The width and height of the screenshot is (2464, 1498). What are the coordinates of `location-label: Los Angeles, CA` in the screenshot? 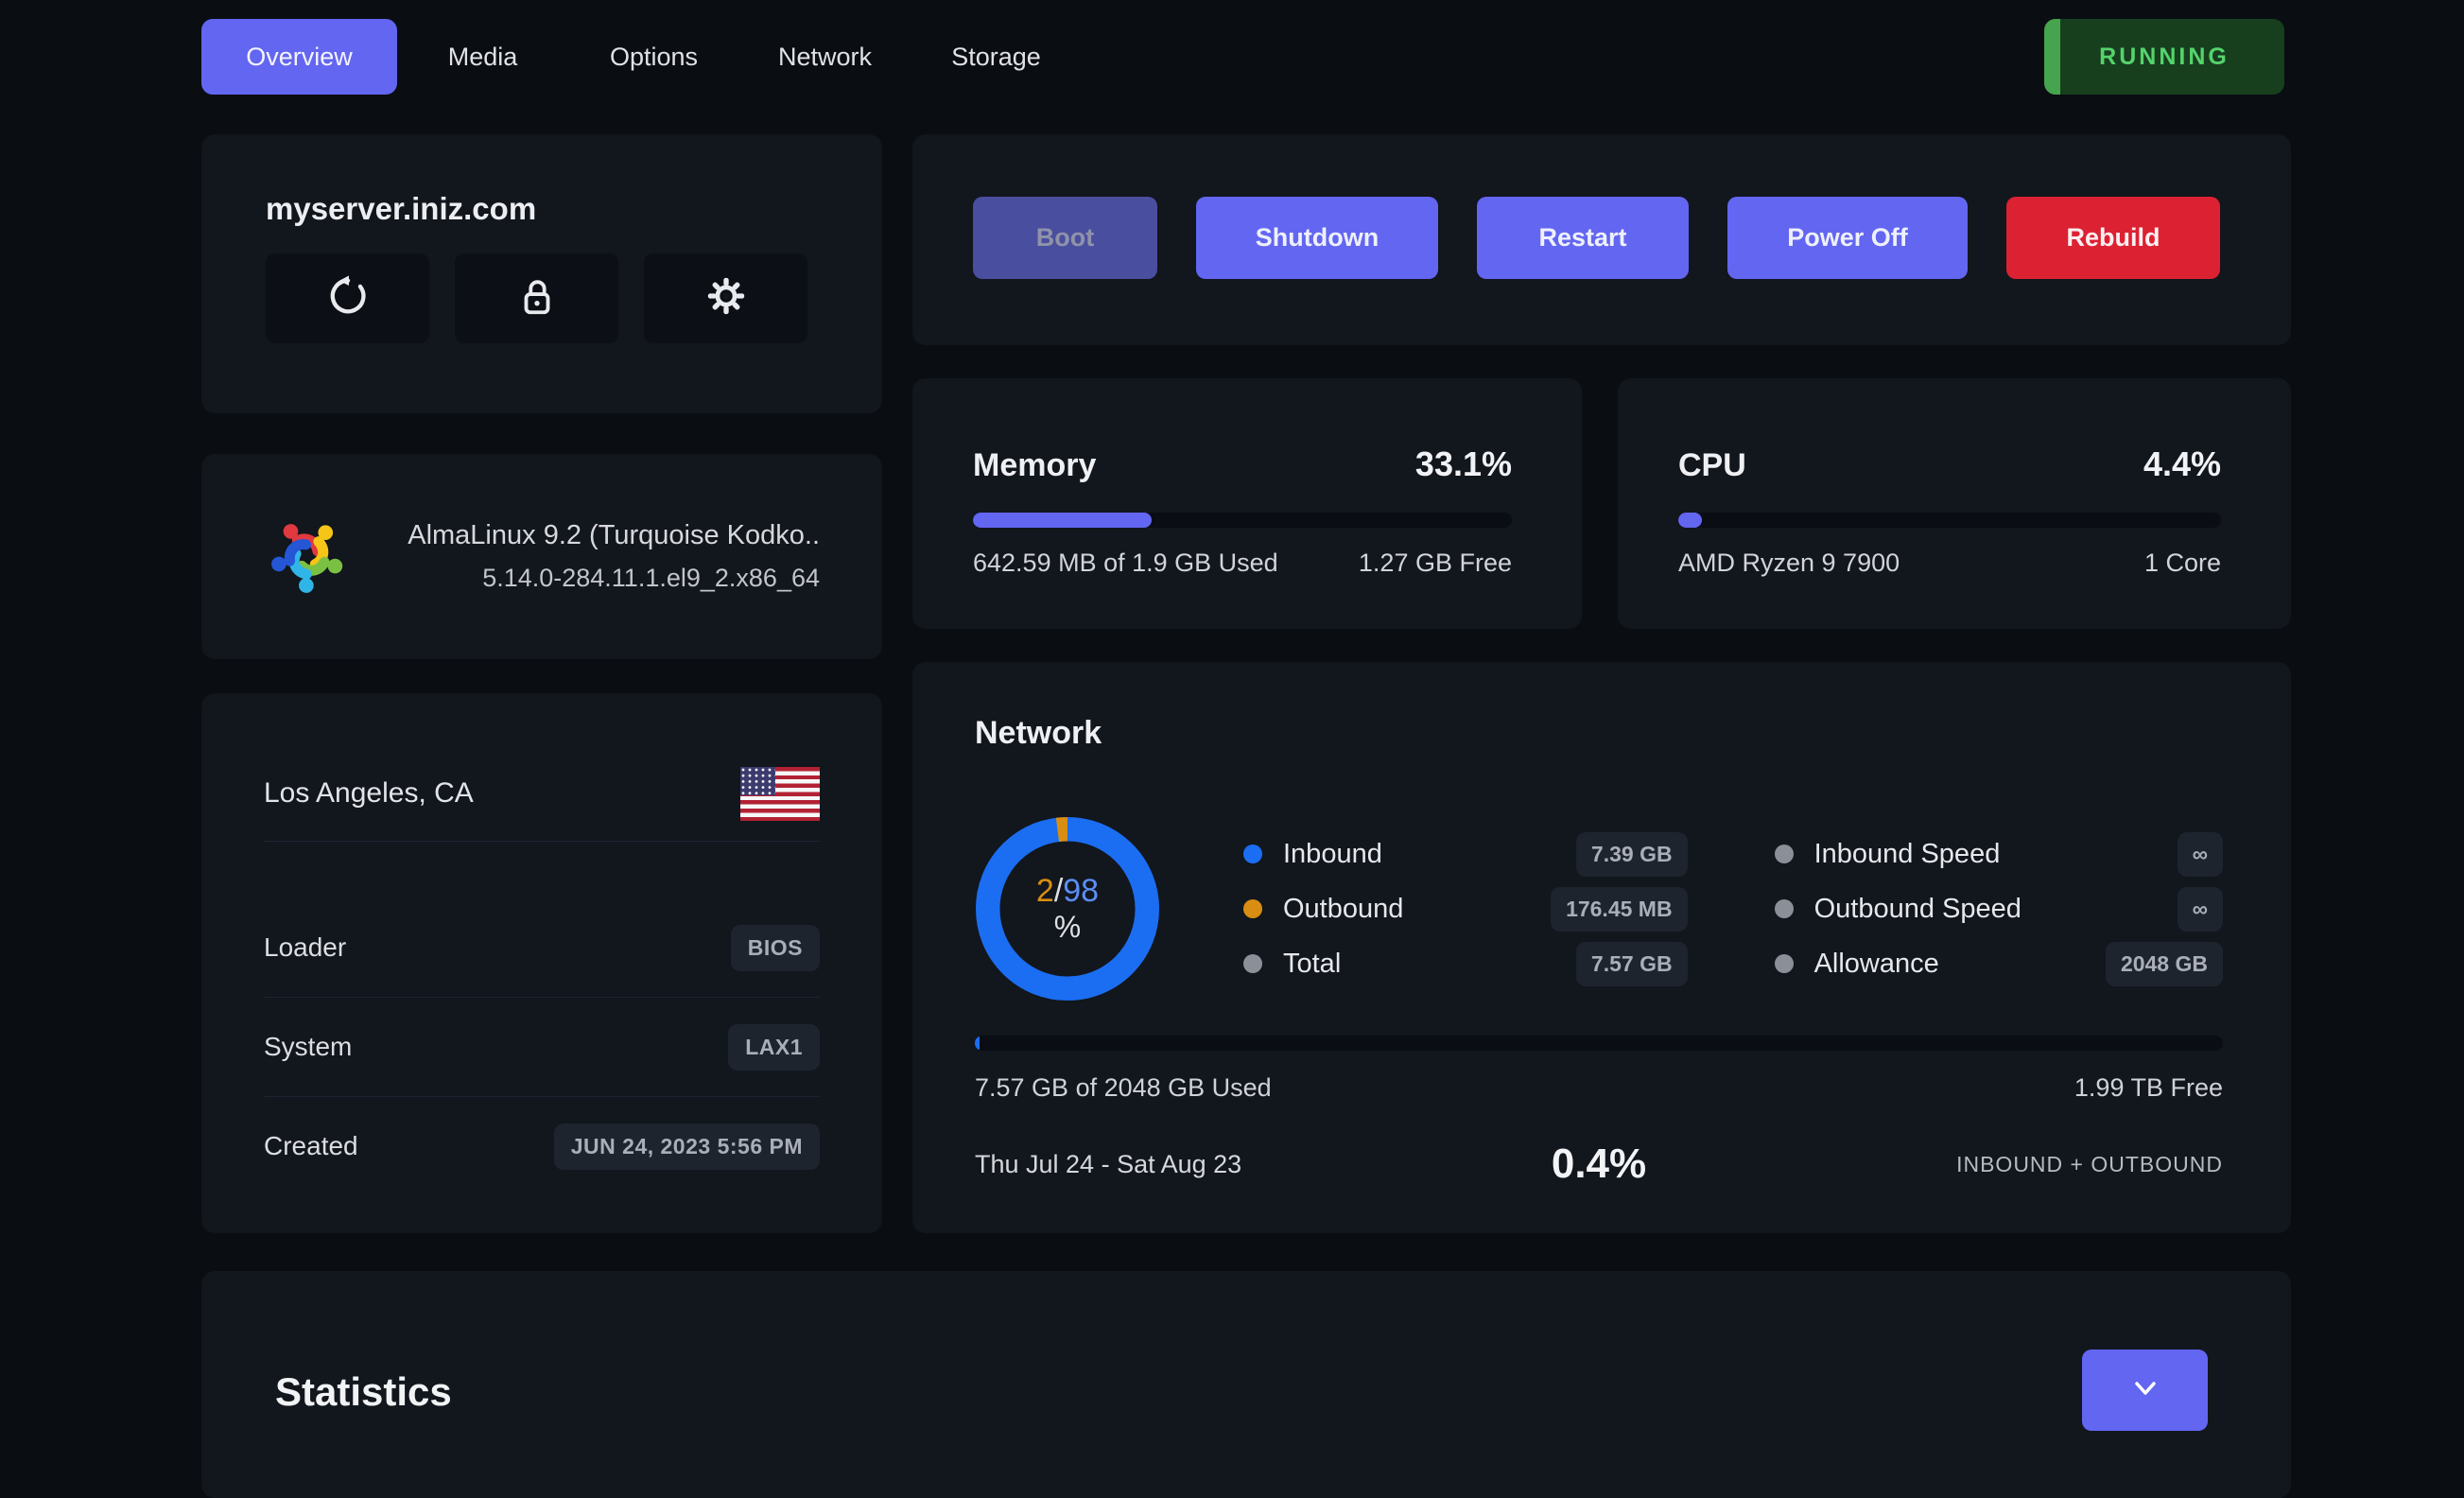 It's located at (369, 793).